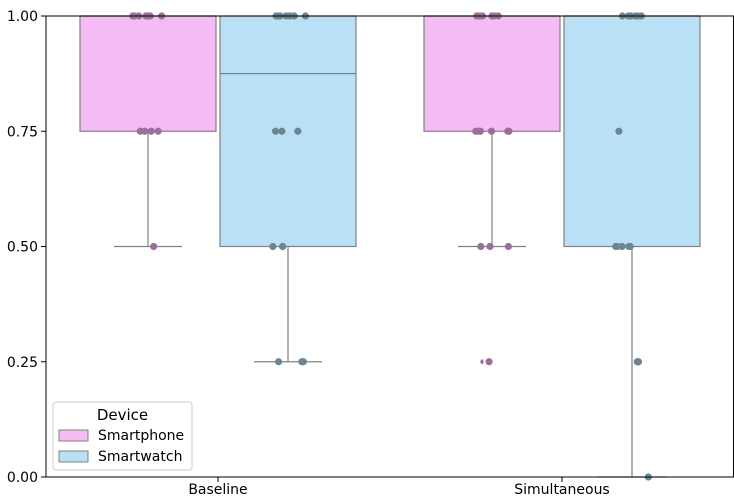 The height and width of the screenshot is (499, 734). I want to click on outlier-marker, so click(482, 361).